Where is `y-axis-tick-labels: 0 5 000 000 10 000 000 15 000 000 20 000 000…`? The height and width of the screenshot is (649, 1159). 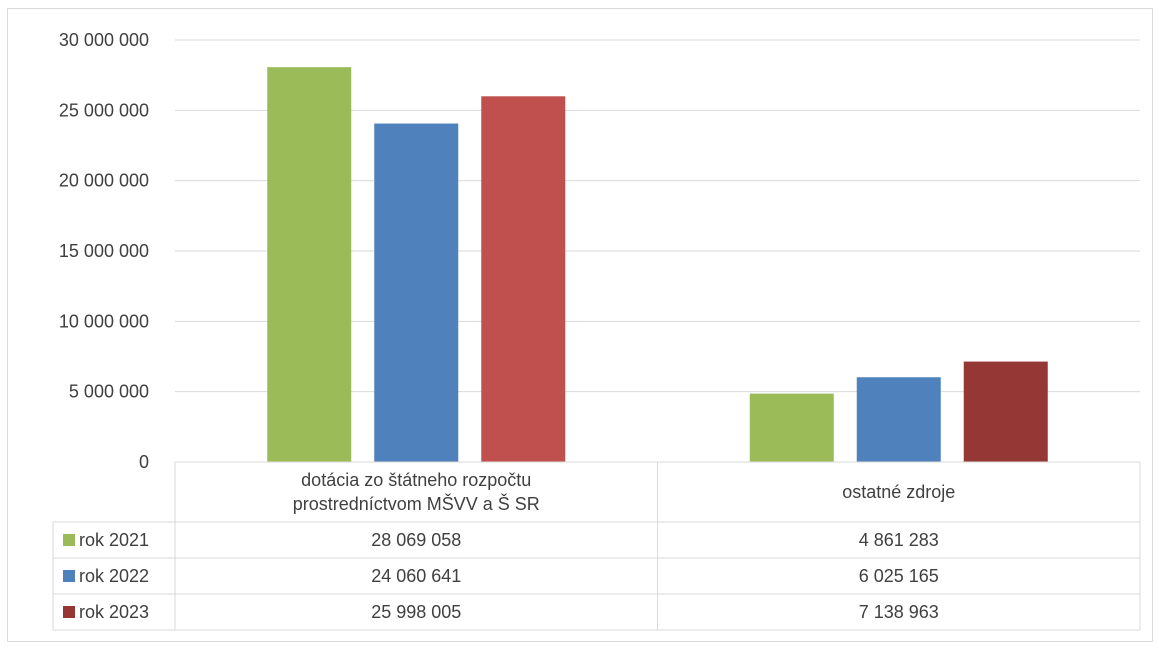
y-axis-tick-labels: 0 5 000 000 10 000 000 15 000 000 20 000 000… is located at coordinates (104, 251).